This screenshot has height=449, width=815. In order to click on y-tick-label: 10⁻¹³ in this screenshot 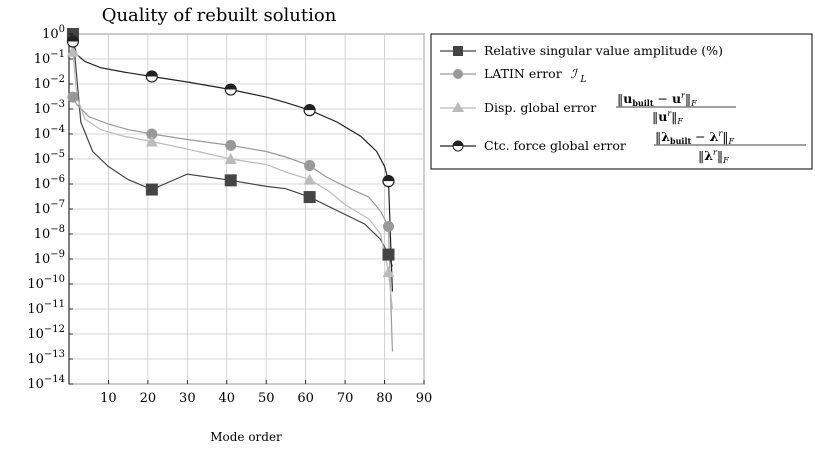, I will do `click(46, 358)`.